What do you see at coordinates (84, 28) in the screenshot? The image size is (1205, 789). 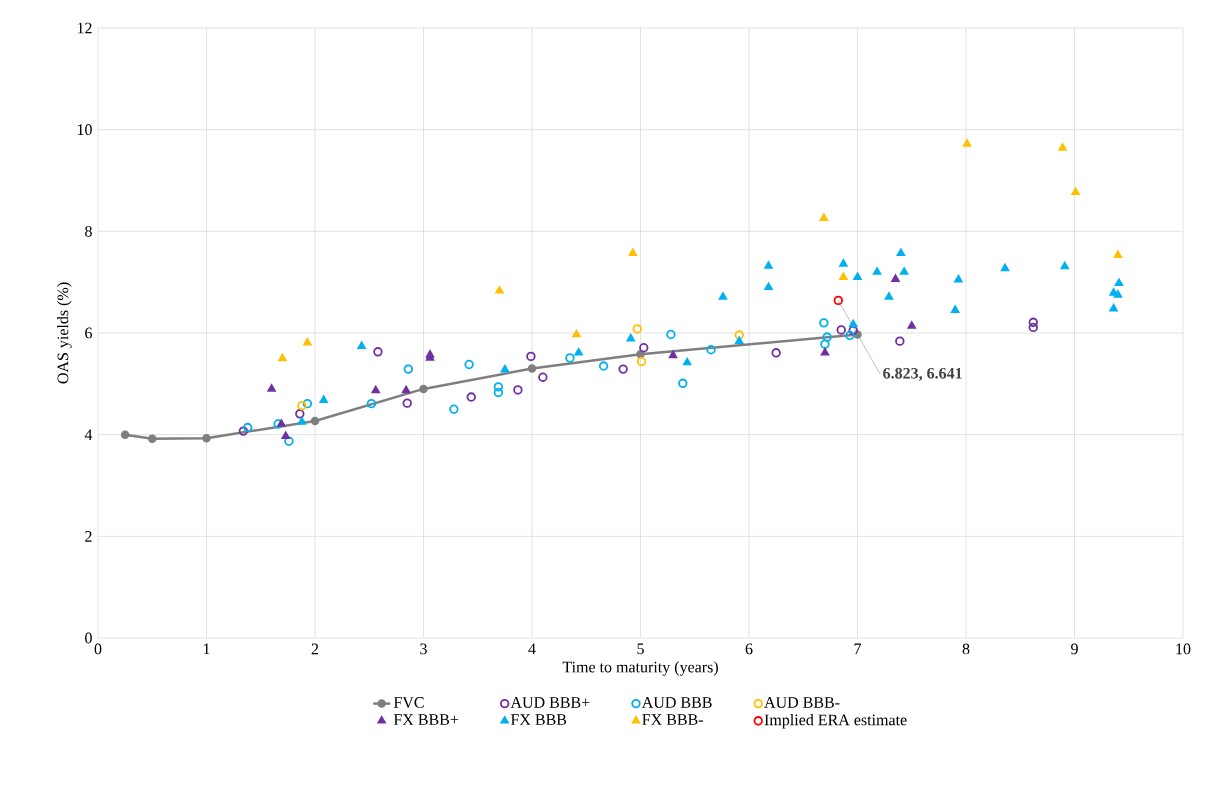 I see `y-tick-label: 12` at bounding box center [84, 28].